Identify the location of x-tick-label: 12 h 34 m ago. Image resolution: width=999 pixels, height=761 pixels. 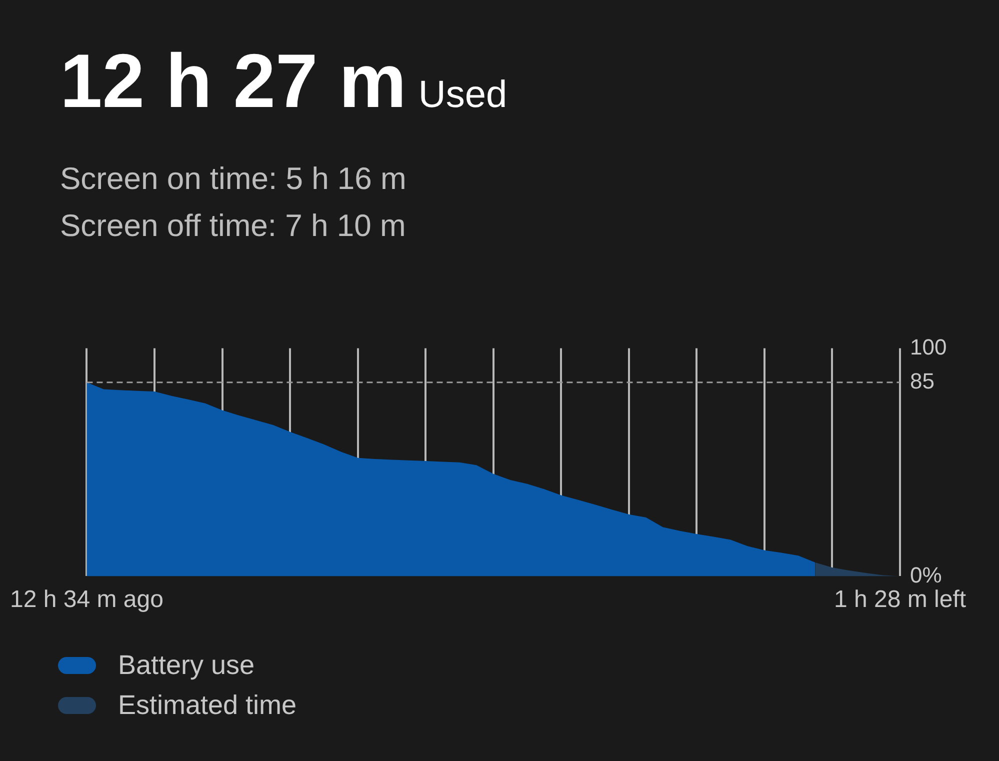
(87, 600).